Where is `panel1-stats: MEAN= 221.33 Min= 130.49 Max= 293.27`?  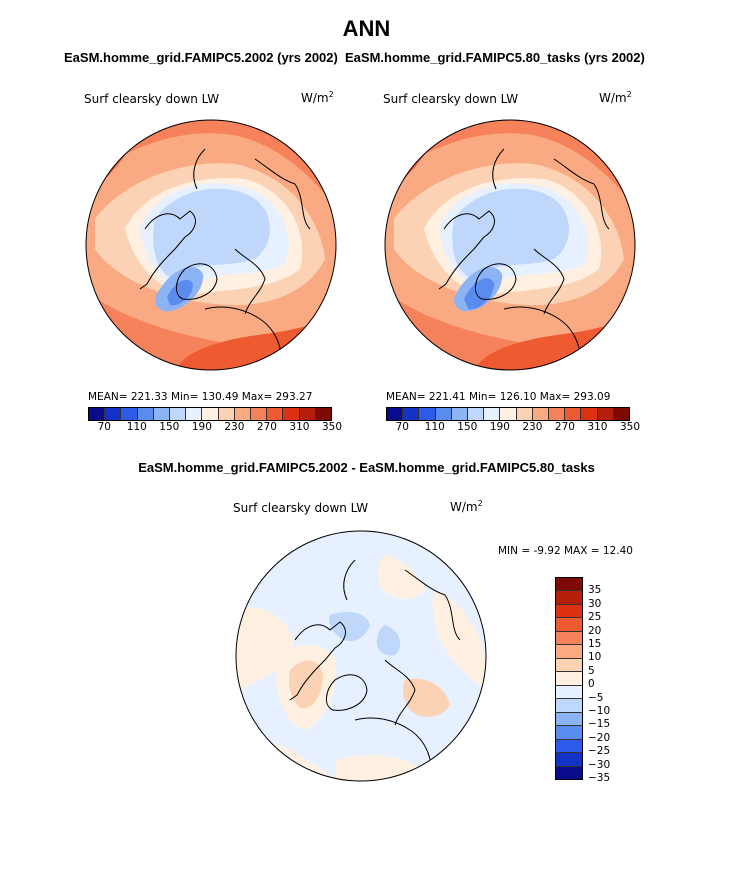
panel1-stats: MEAN= 221.33 Min= 130.49 Max= 293.27 is located at coordinates (200, 397).